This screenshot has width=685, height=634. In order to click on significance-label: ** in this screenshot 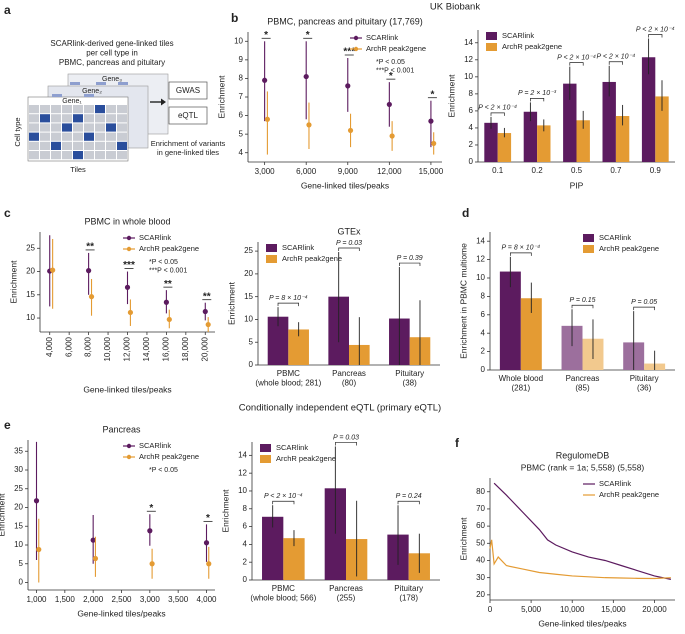, I will do `click(207, 296)`.